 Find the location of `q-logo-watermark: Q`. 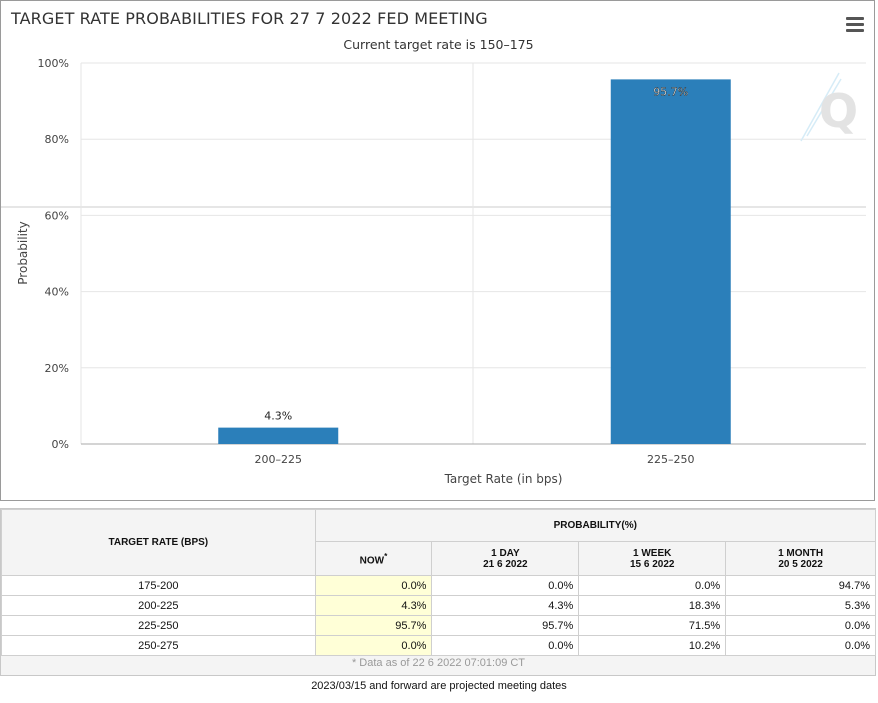

q-logo-watermark: Q is located at coordinates (829, 107).